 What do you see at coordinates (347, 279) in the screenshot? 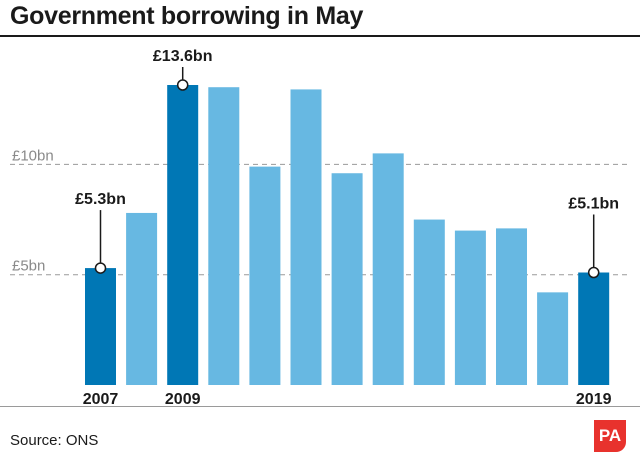
I see `bar-2013` at bounding box center [347, 279].